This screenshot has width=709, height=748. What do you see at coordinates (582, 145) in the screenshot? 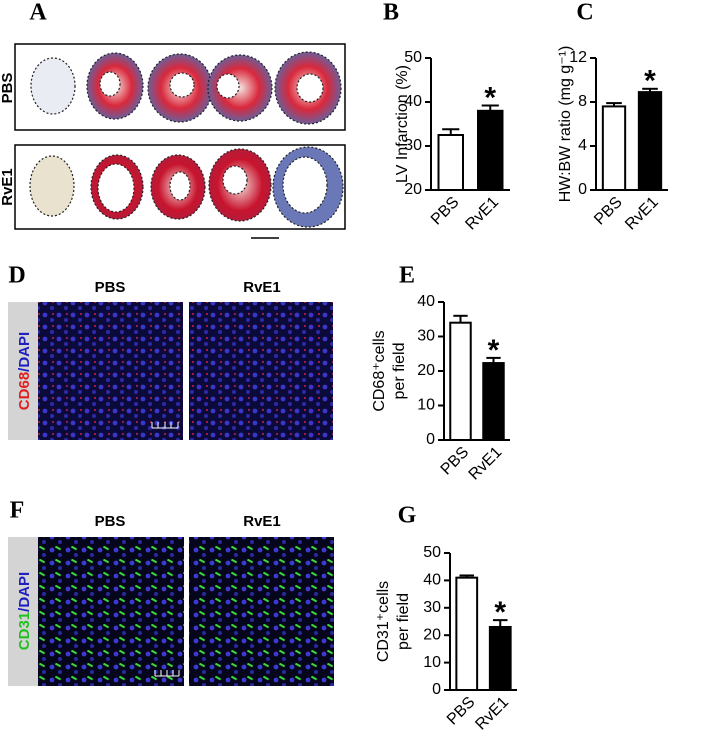
I see `y-tick-label: 4` at bounding box center [582, 145].